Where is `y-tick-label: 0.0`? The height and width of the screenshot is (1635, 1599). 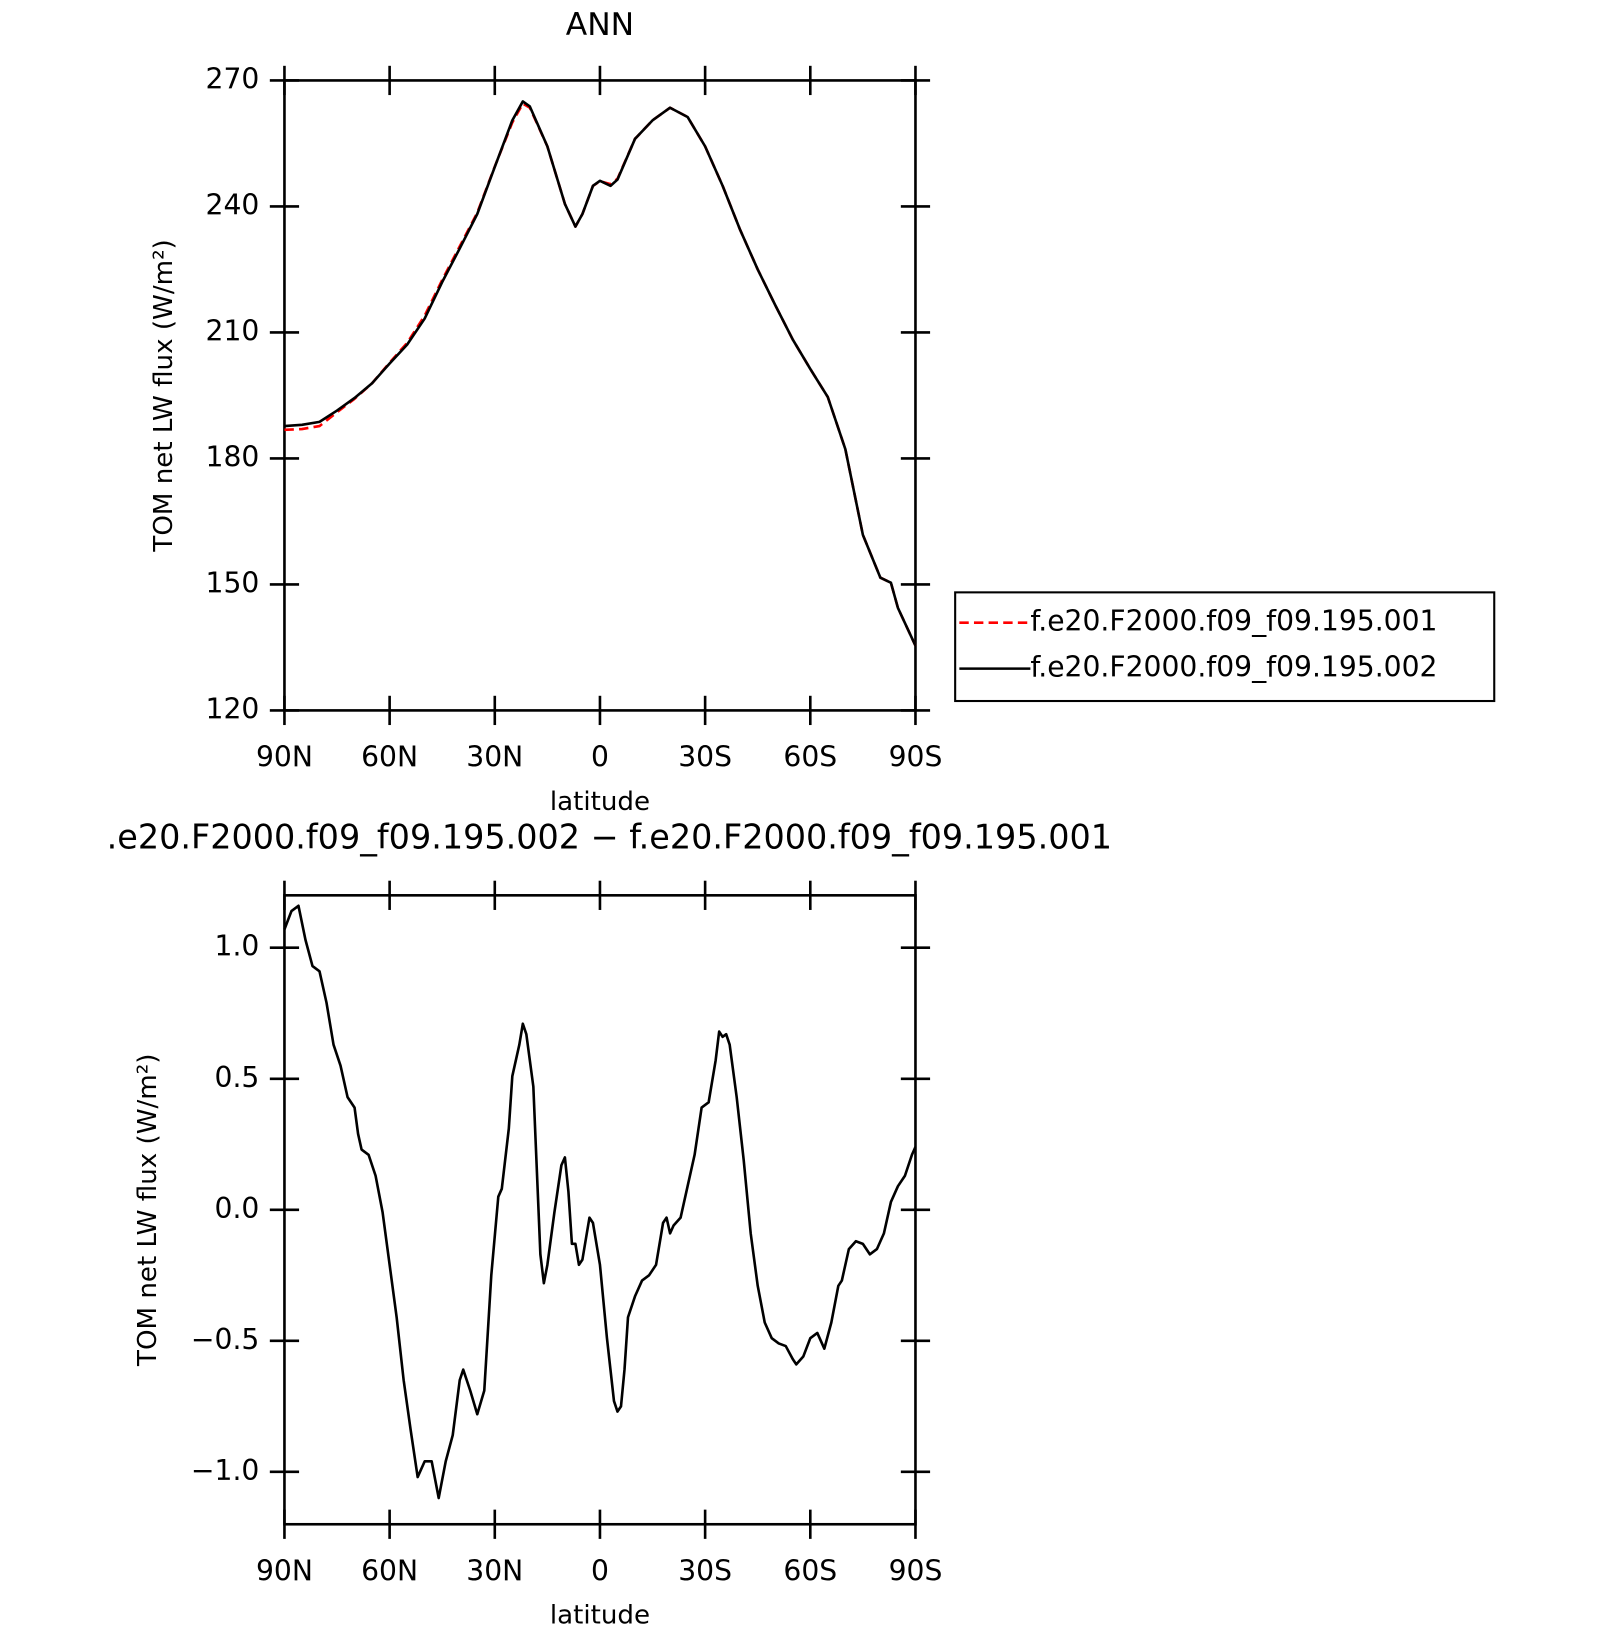 y-tick-label: 0.0 is located at coordinates (237, 1208).